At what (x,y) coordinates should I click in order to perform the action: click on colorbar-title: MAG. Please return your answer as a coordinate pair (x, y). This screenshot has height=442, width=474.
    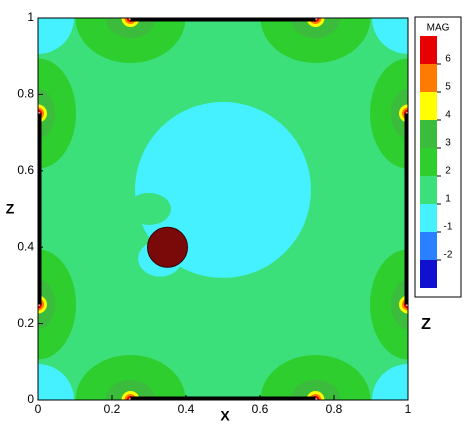
    Looking at the image, I should click on (438, 28).